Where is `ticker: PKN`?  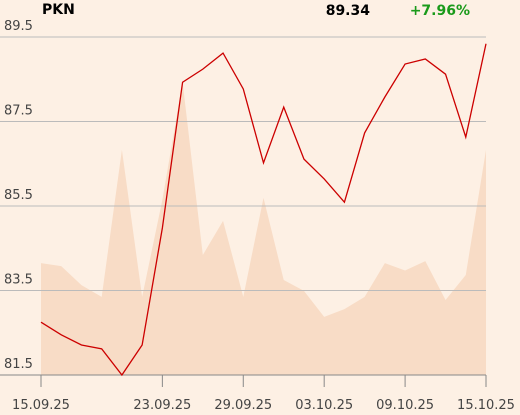
ticker: PKN is located at coordinates (58, 10).